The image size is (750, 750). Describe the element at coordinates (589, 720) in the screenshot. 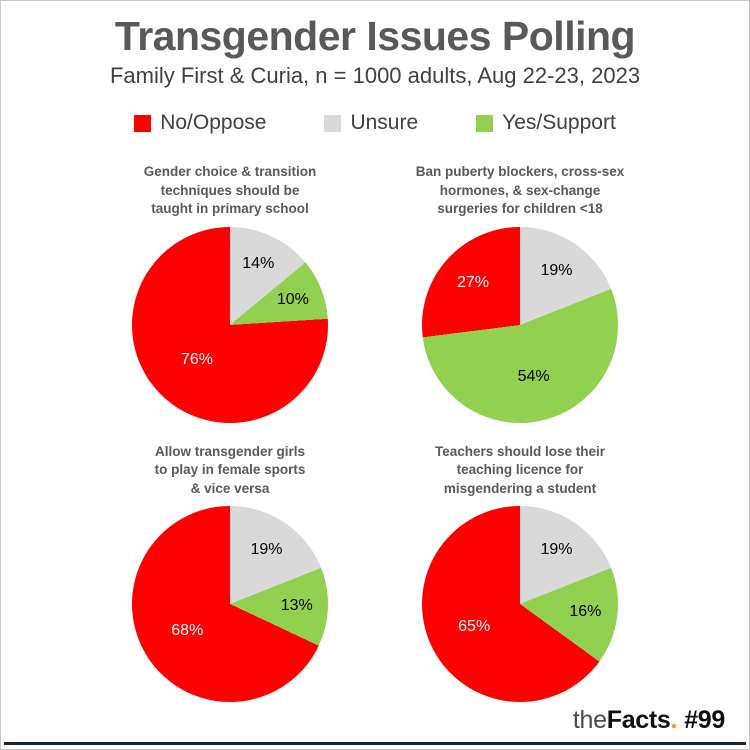

I see `branding-prefix: the` at that location.